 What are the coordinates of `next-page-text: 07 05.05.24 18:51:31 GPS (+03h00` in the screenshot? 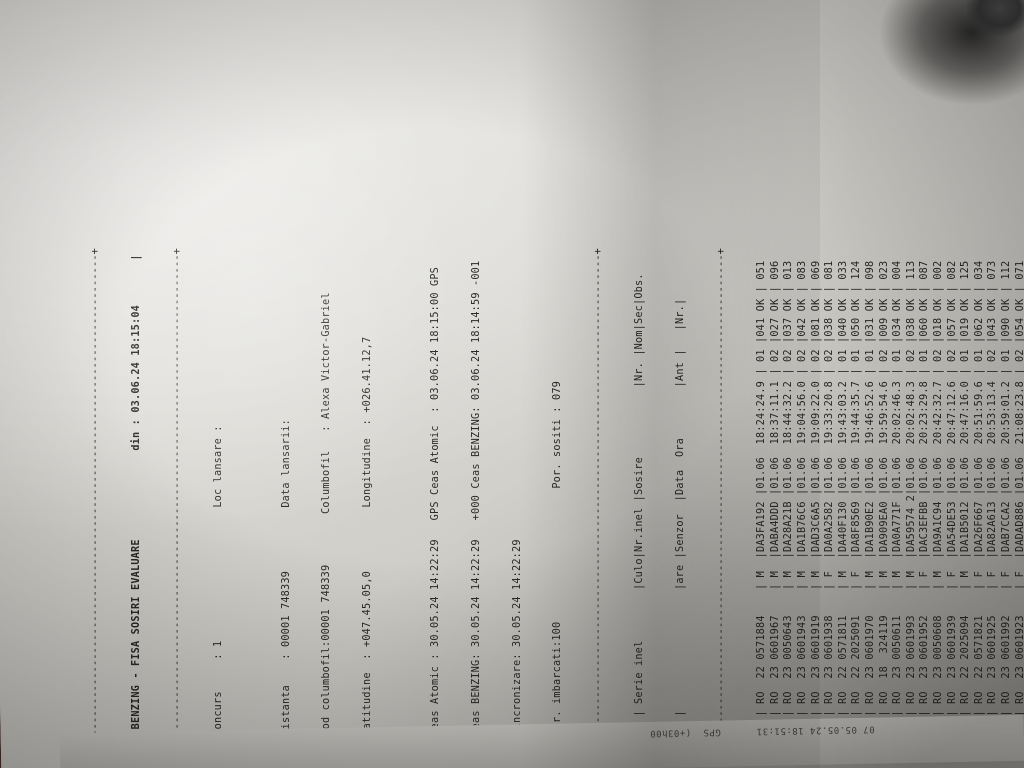 It's located at (762, 730).